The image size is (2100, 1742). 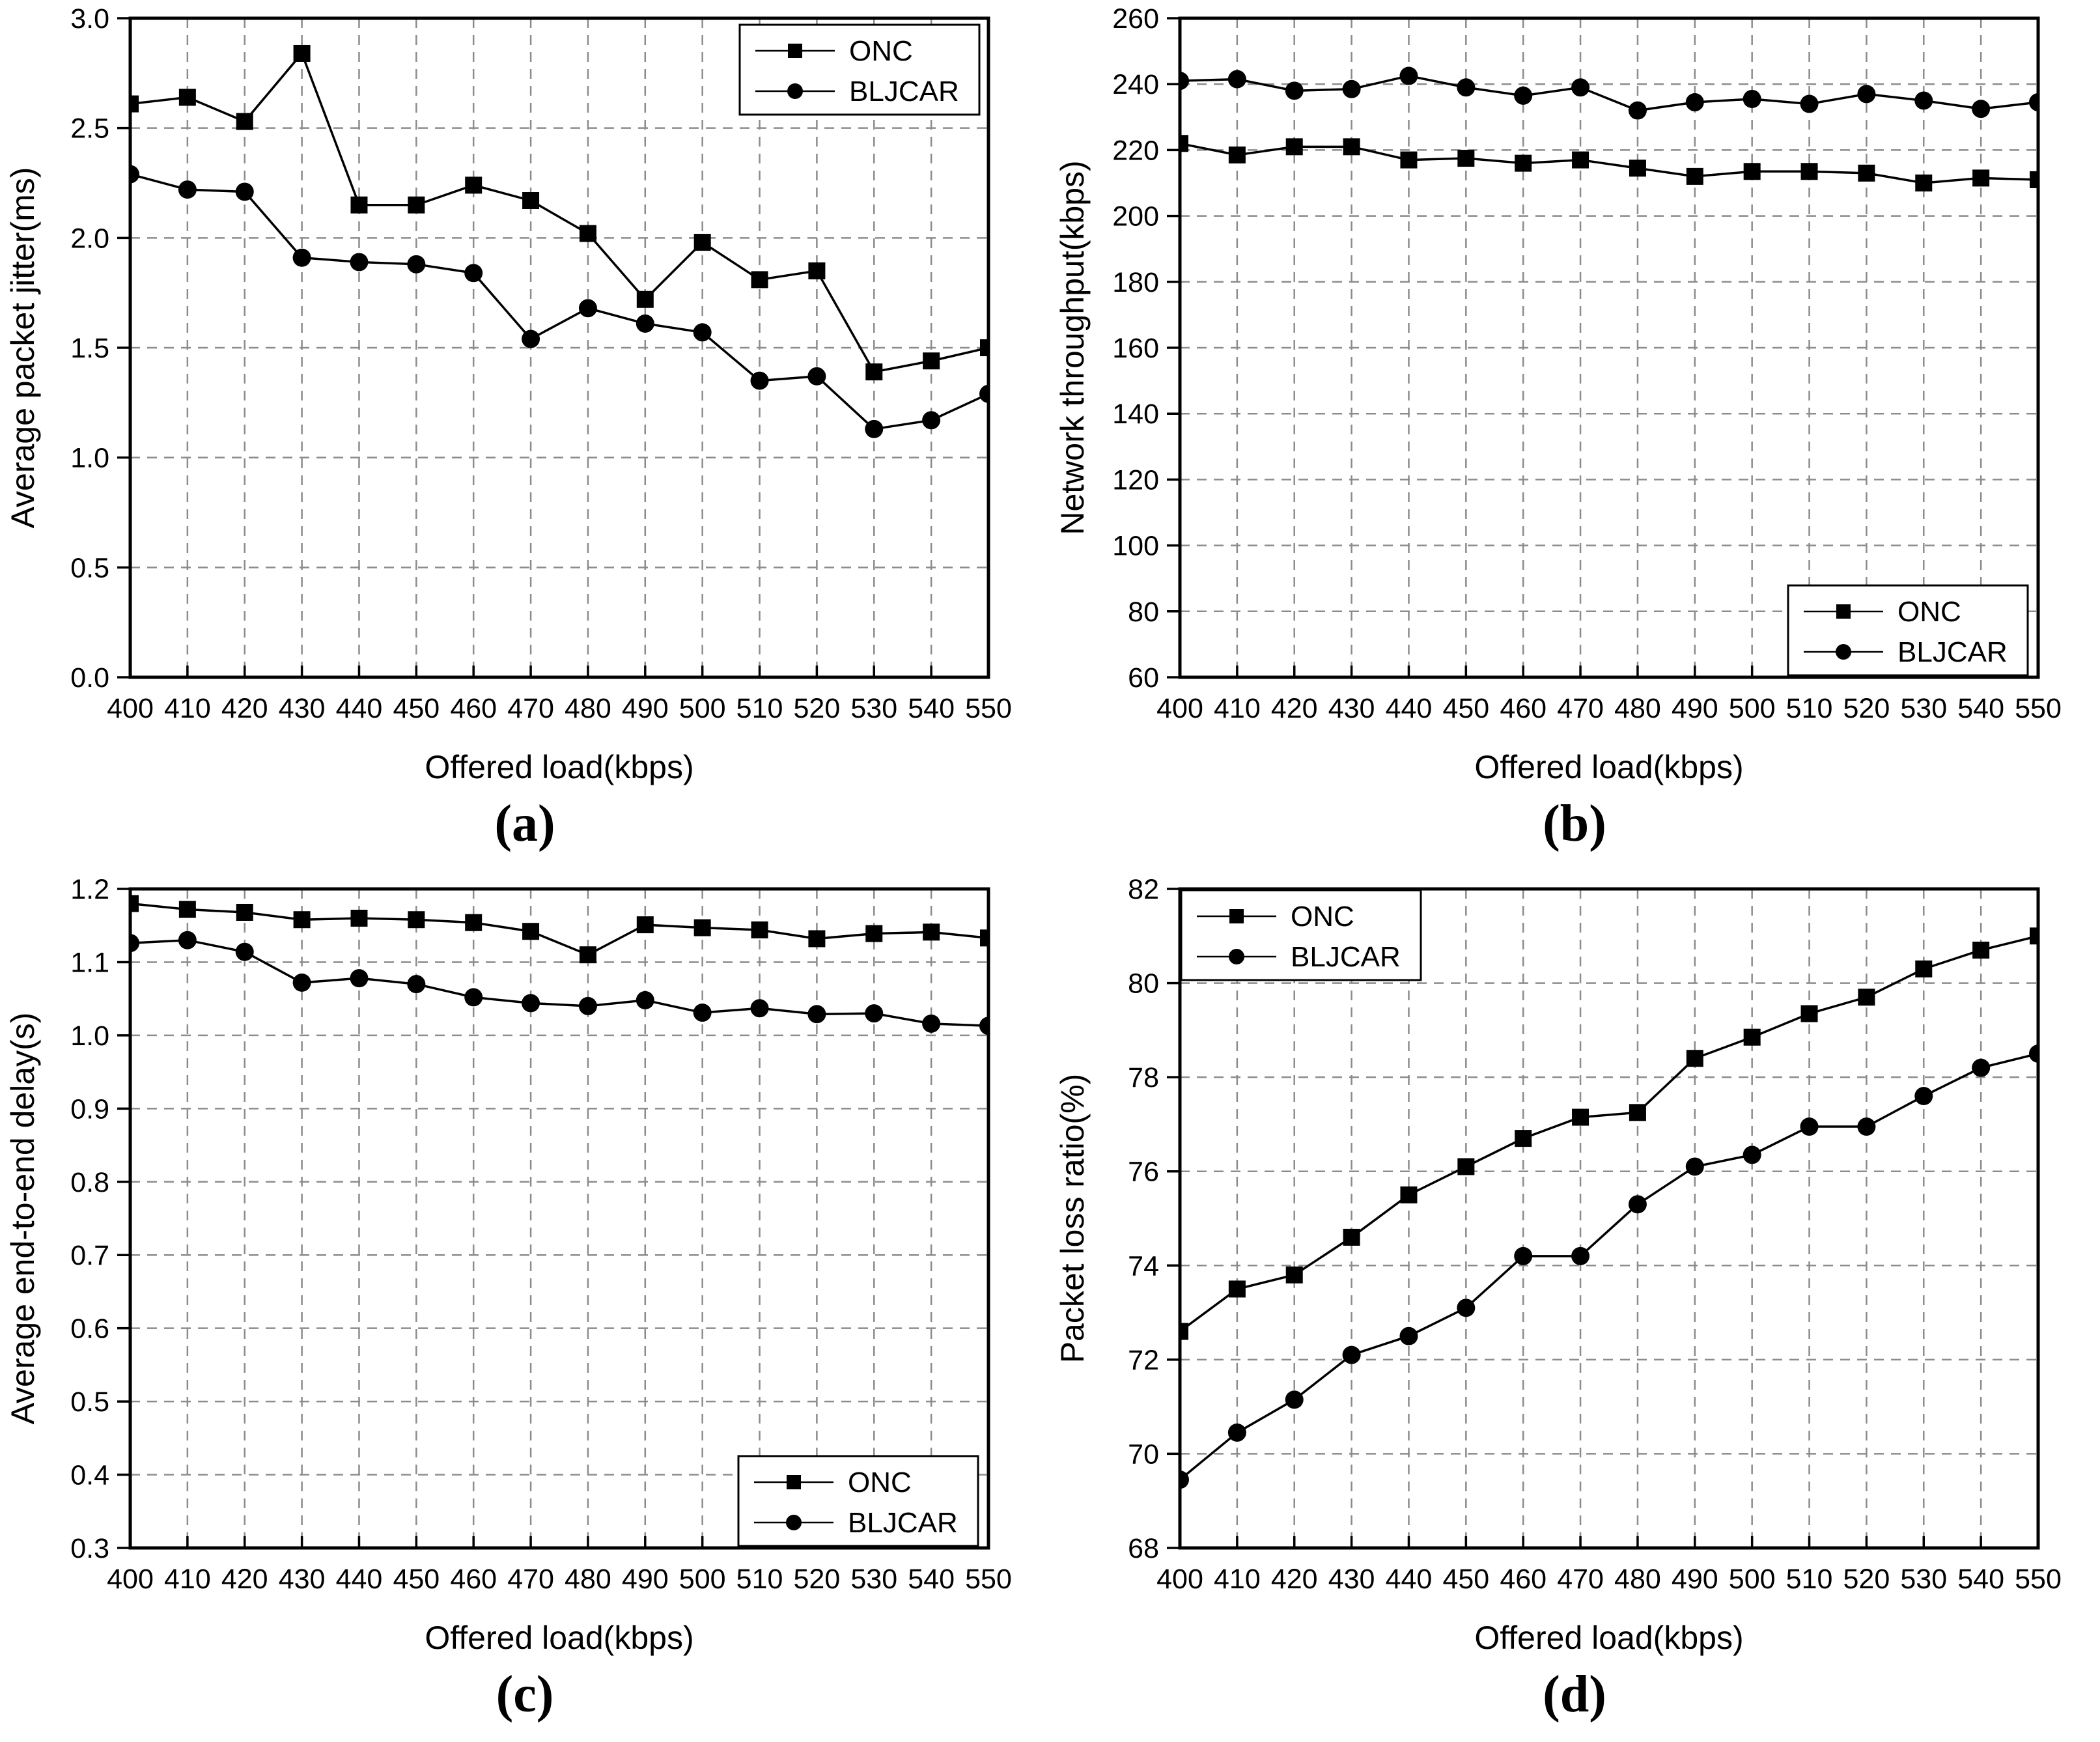 What do you see at coordinates (1523, 708) in the screenshot?
I see `x-tick-label: 460` at bounding box center [1523, 708].